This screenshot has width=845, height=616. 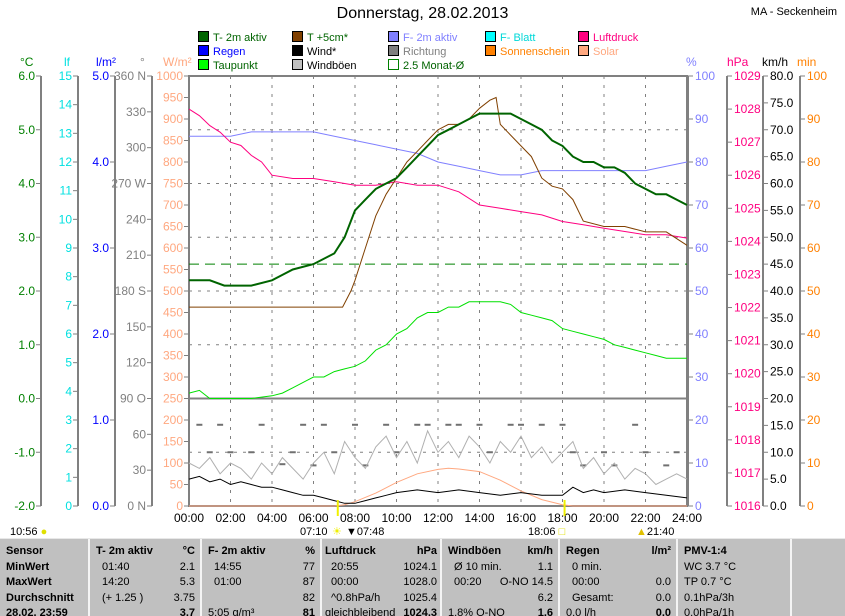 I want to click on table-row: 00:00 0.0, so click(x=618, y=584).